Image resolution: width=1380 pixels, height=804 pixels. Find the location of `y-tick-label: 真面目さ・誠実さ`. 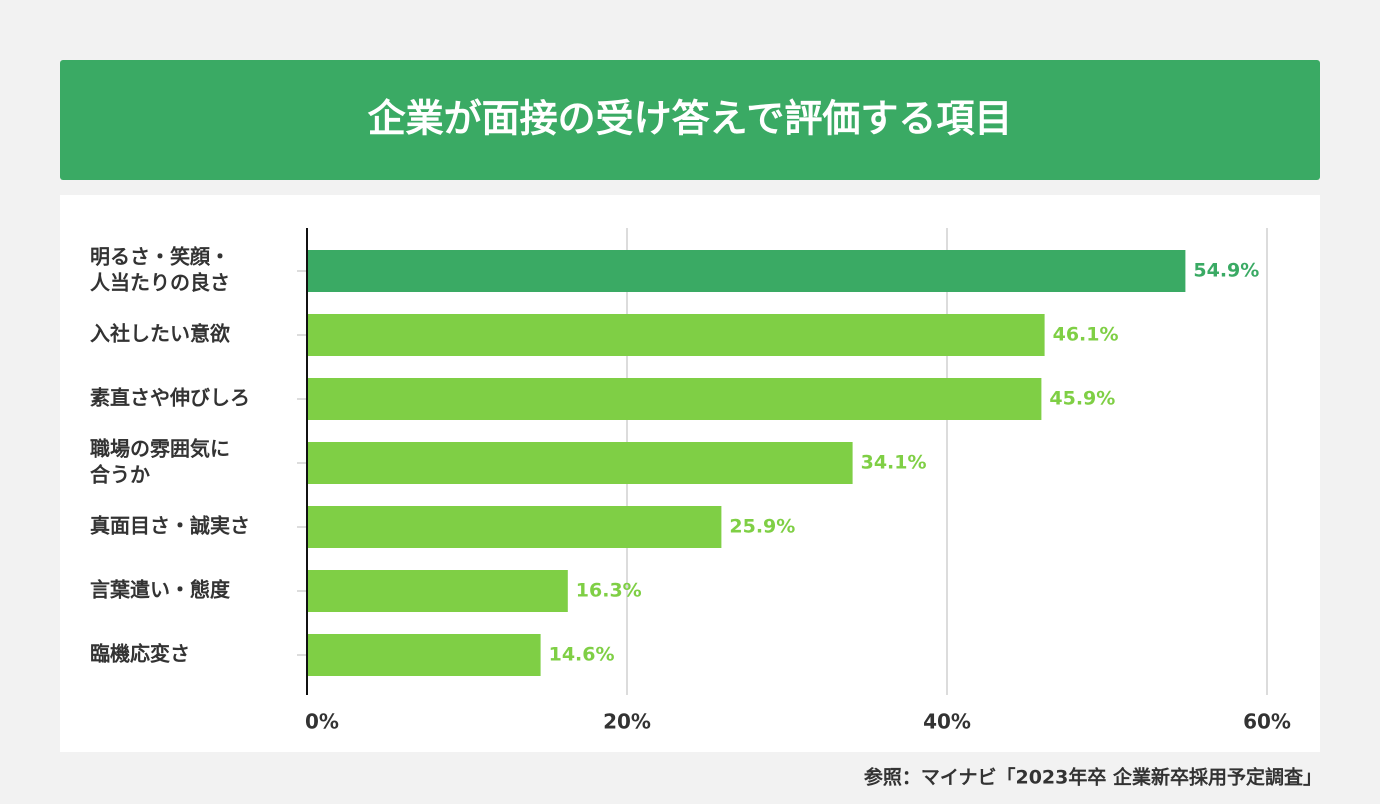

y-tick-label: 真面目さ・誠実さ is located at coordinates (170, 526).